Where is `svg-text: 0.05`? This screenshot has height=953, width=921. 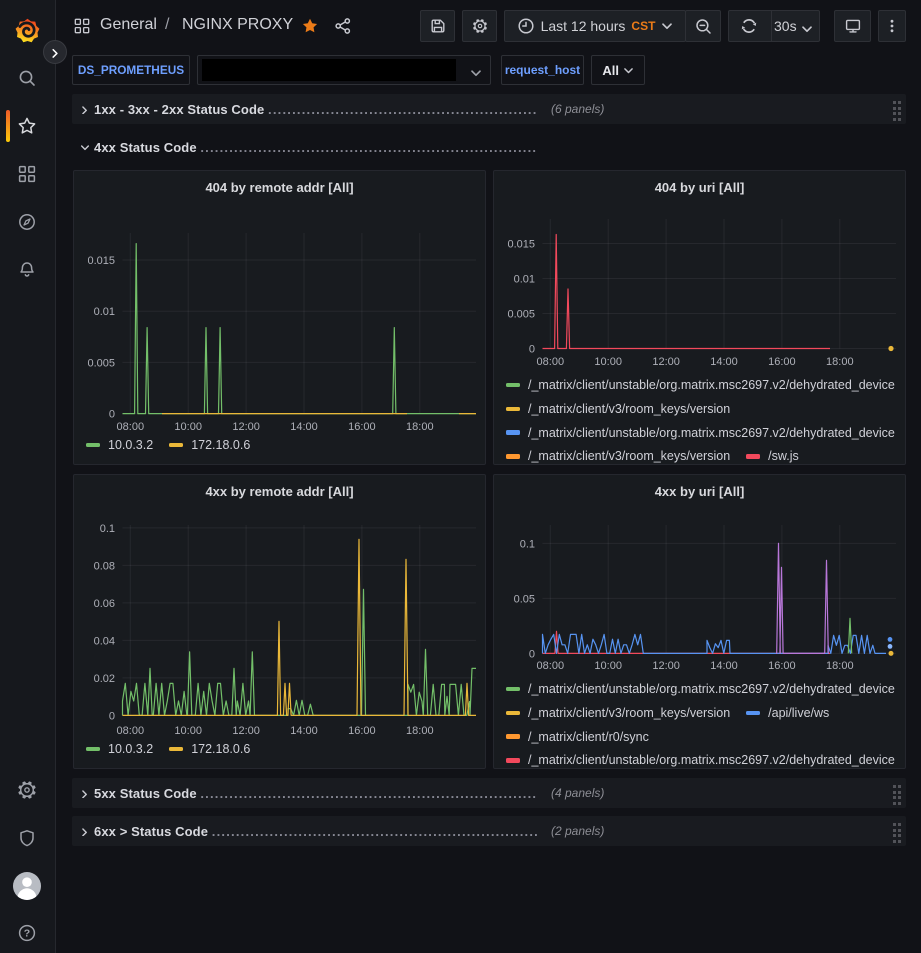 svg-text: 0.05 is located at coordinates (524, 599).